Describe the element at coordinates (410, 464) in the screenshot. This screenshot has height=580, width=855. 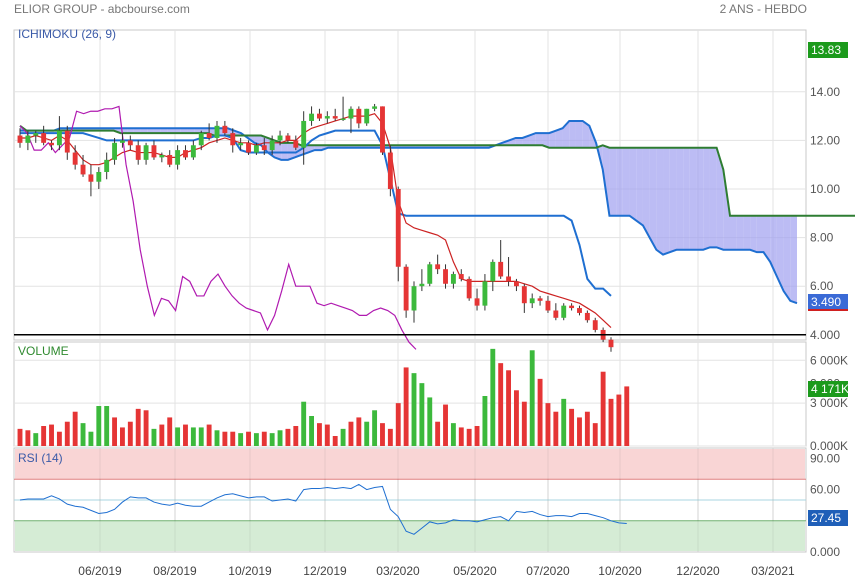
I see `rsi-overbought-zone` at that location.